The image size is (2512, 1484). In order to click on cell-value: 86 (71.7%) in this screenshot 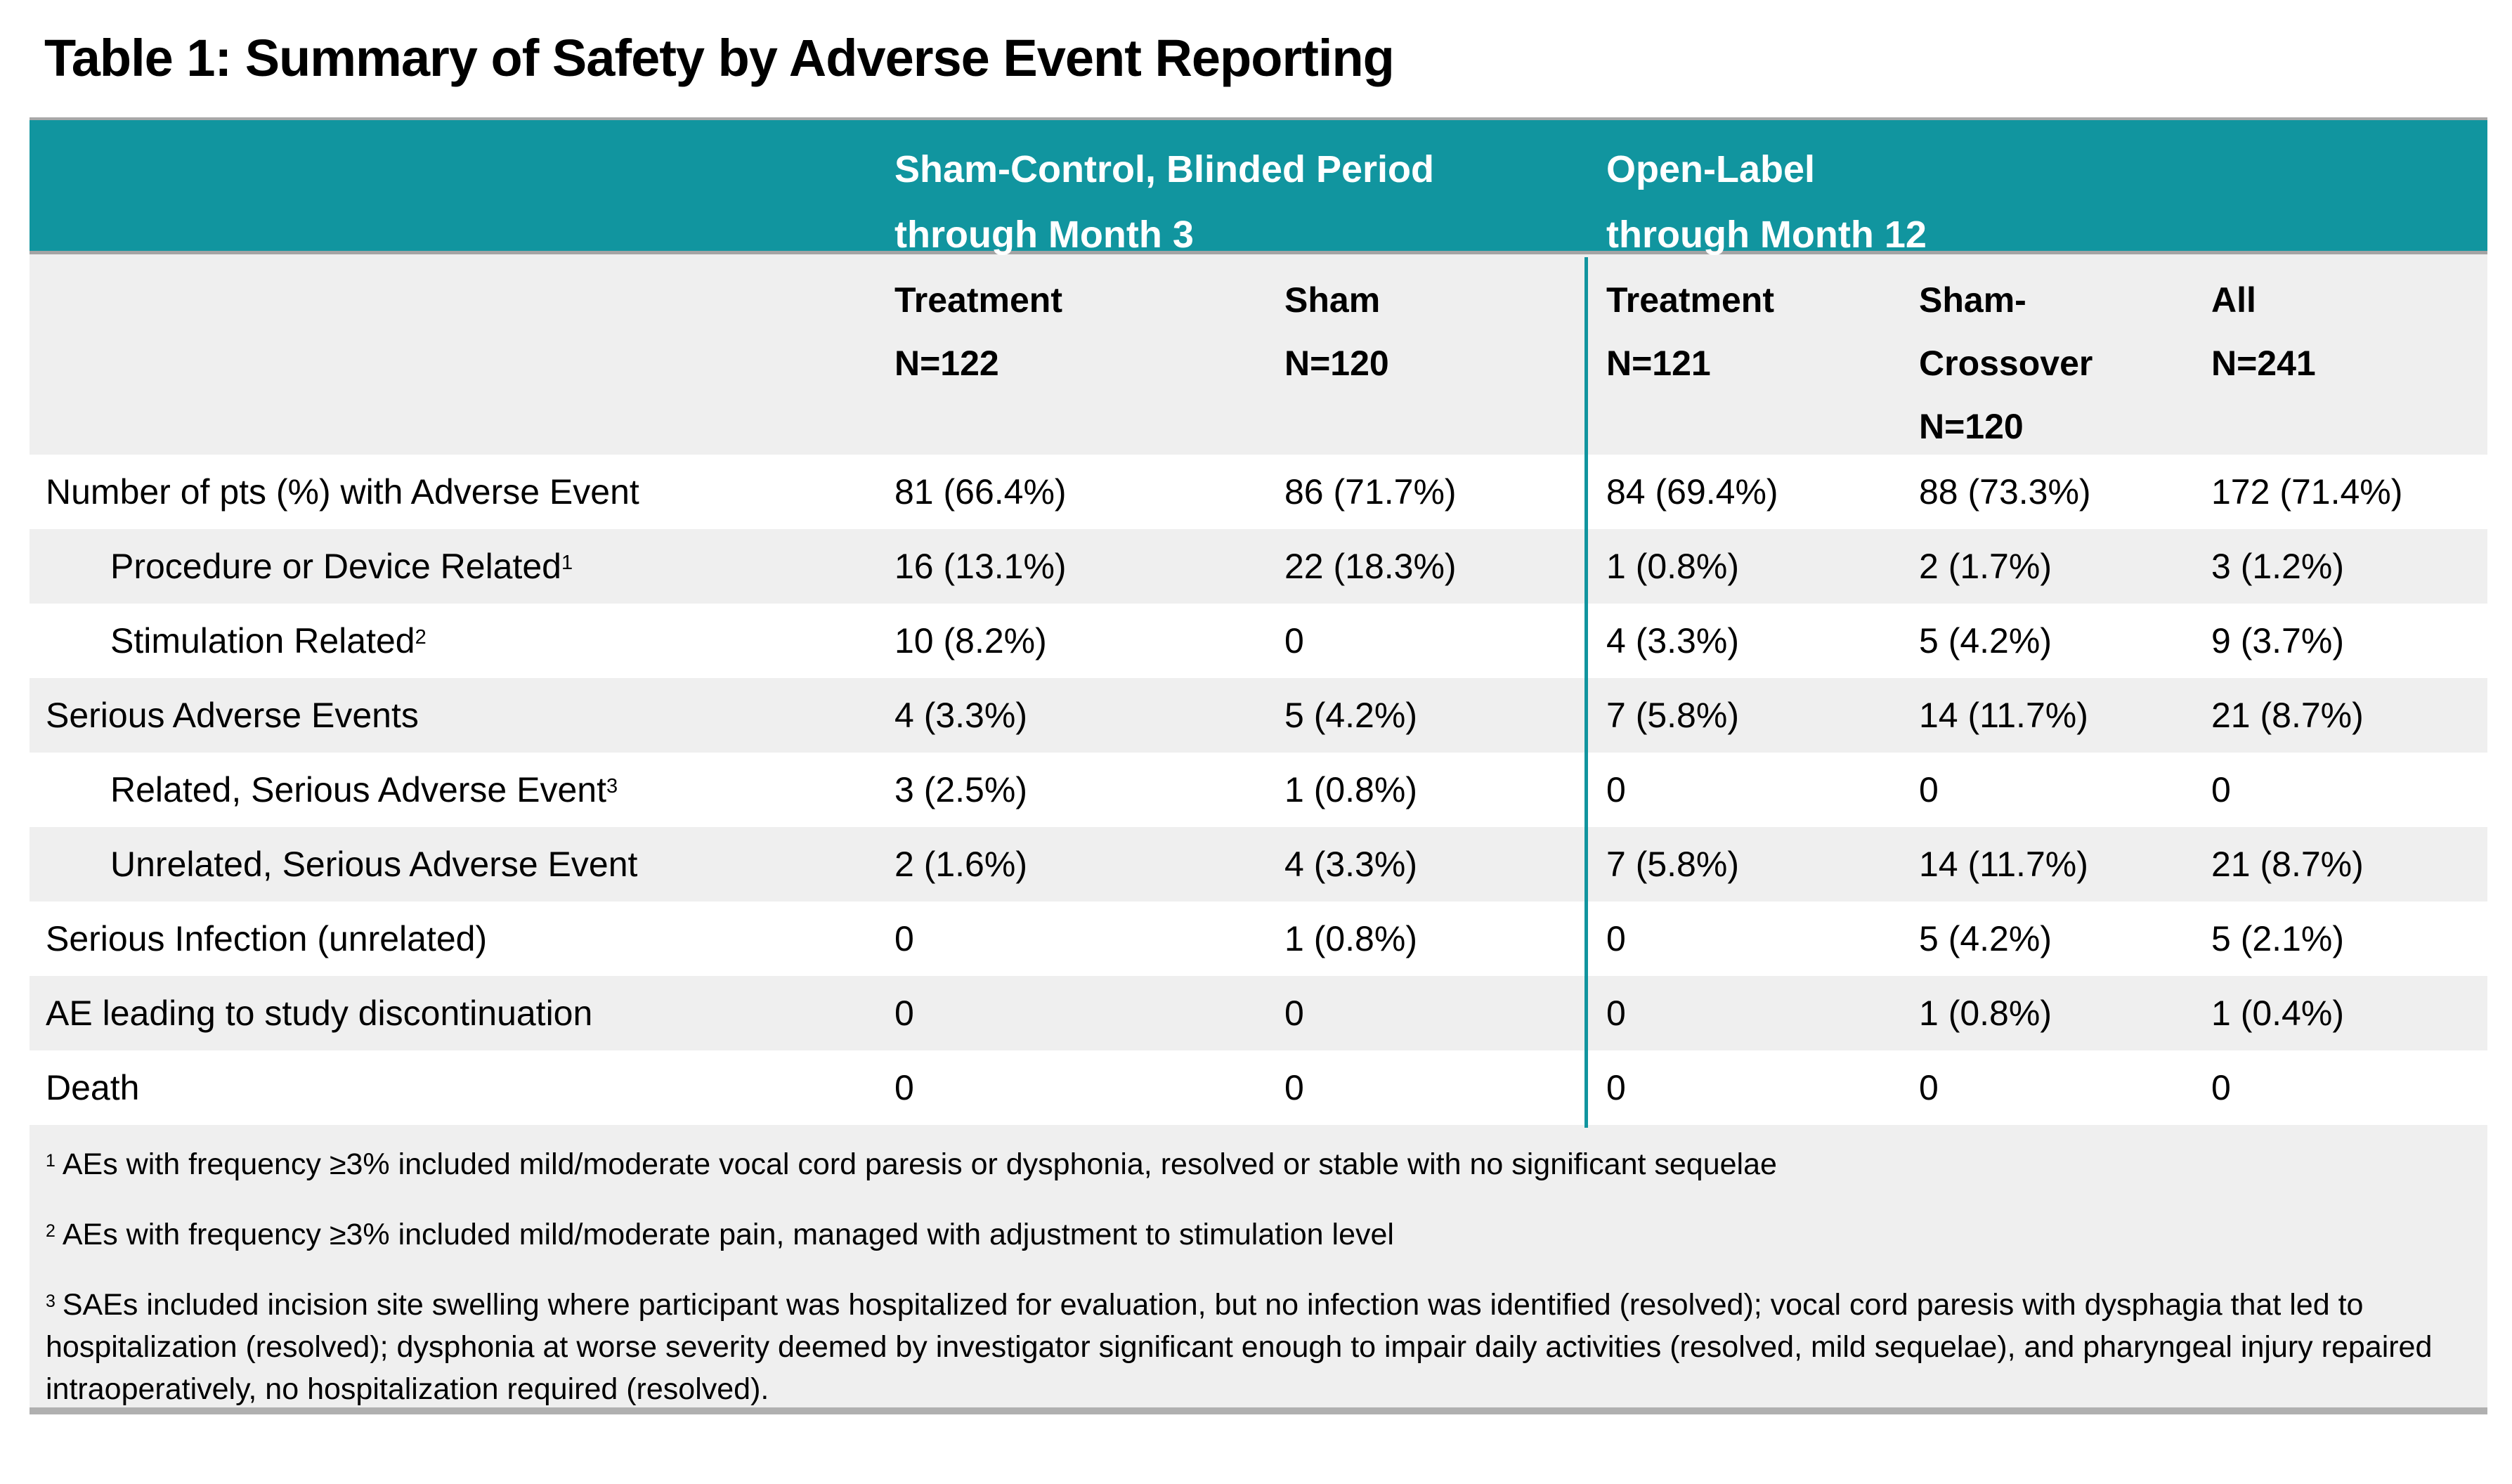, I will do `click(1370, 492)`.